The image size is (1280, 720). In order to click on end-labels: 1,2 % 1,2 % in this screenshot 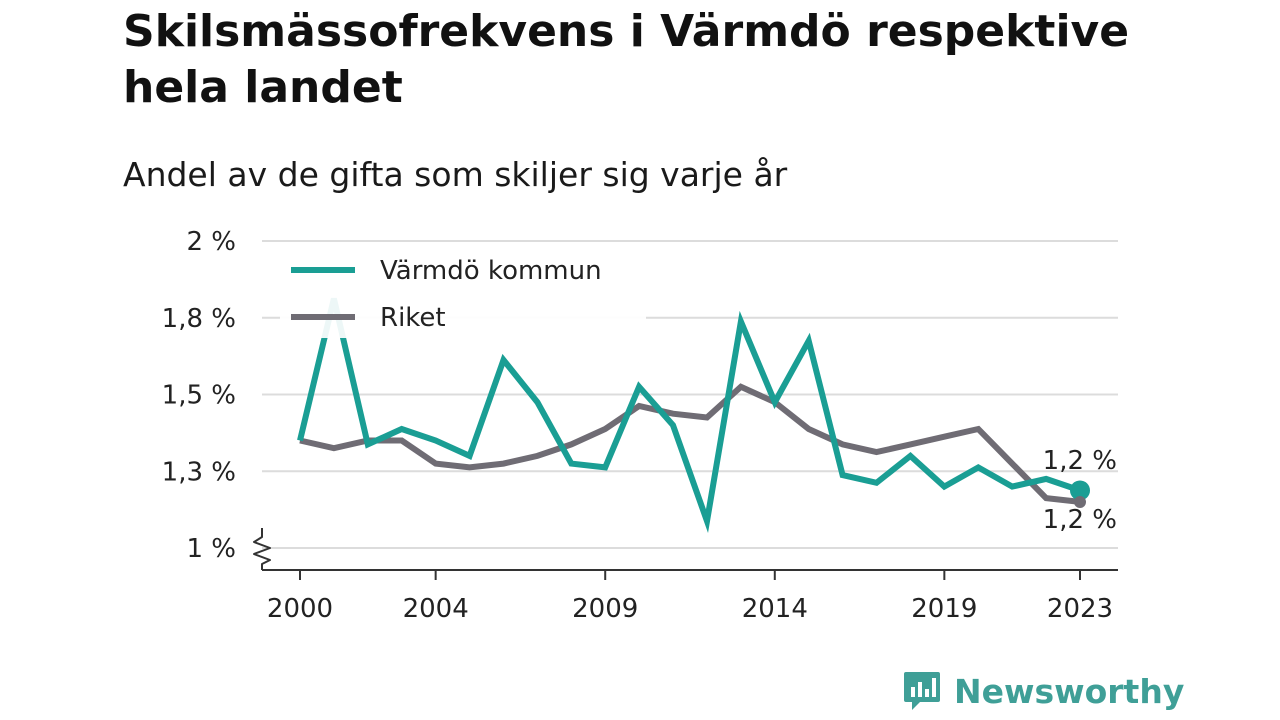, I will do `click(1080, 490)`.